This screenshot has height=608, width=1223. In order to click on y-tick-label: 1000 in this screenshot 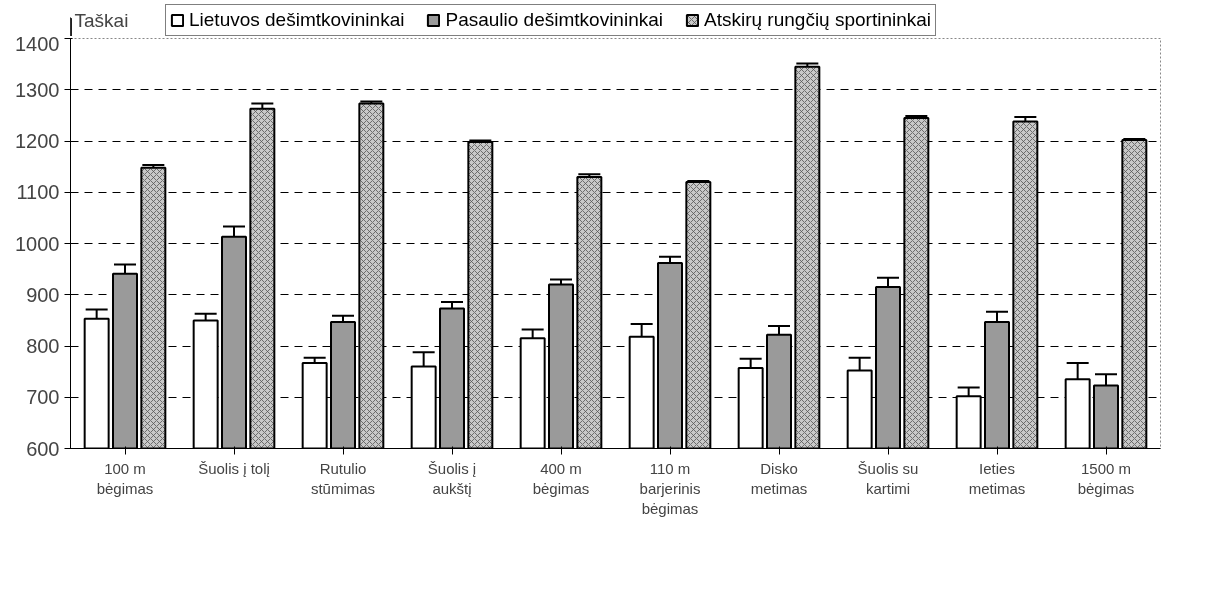, I will do `click(37, 243)`.